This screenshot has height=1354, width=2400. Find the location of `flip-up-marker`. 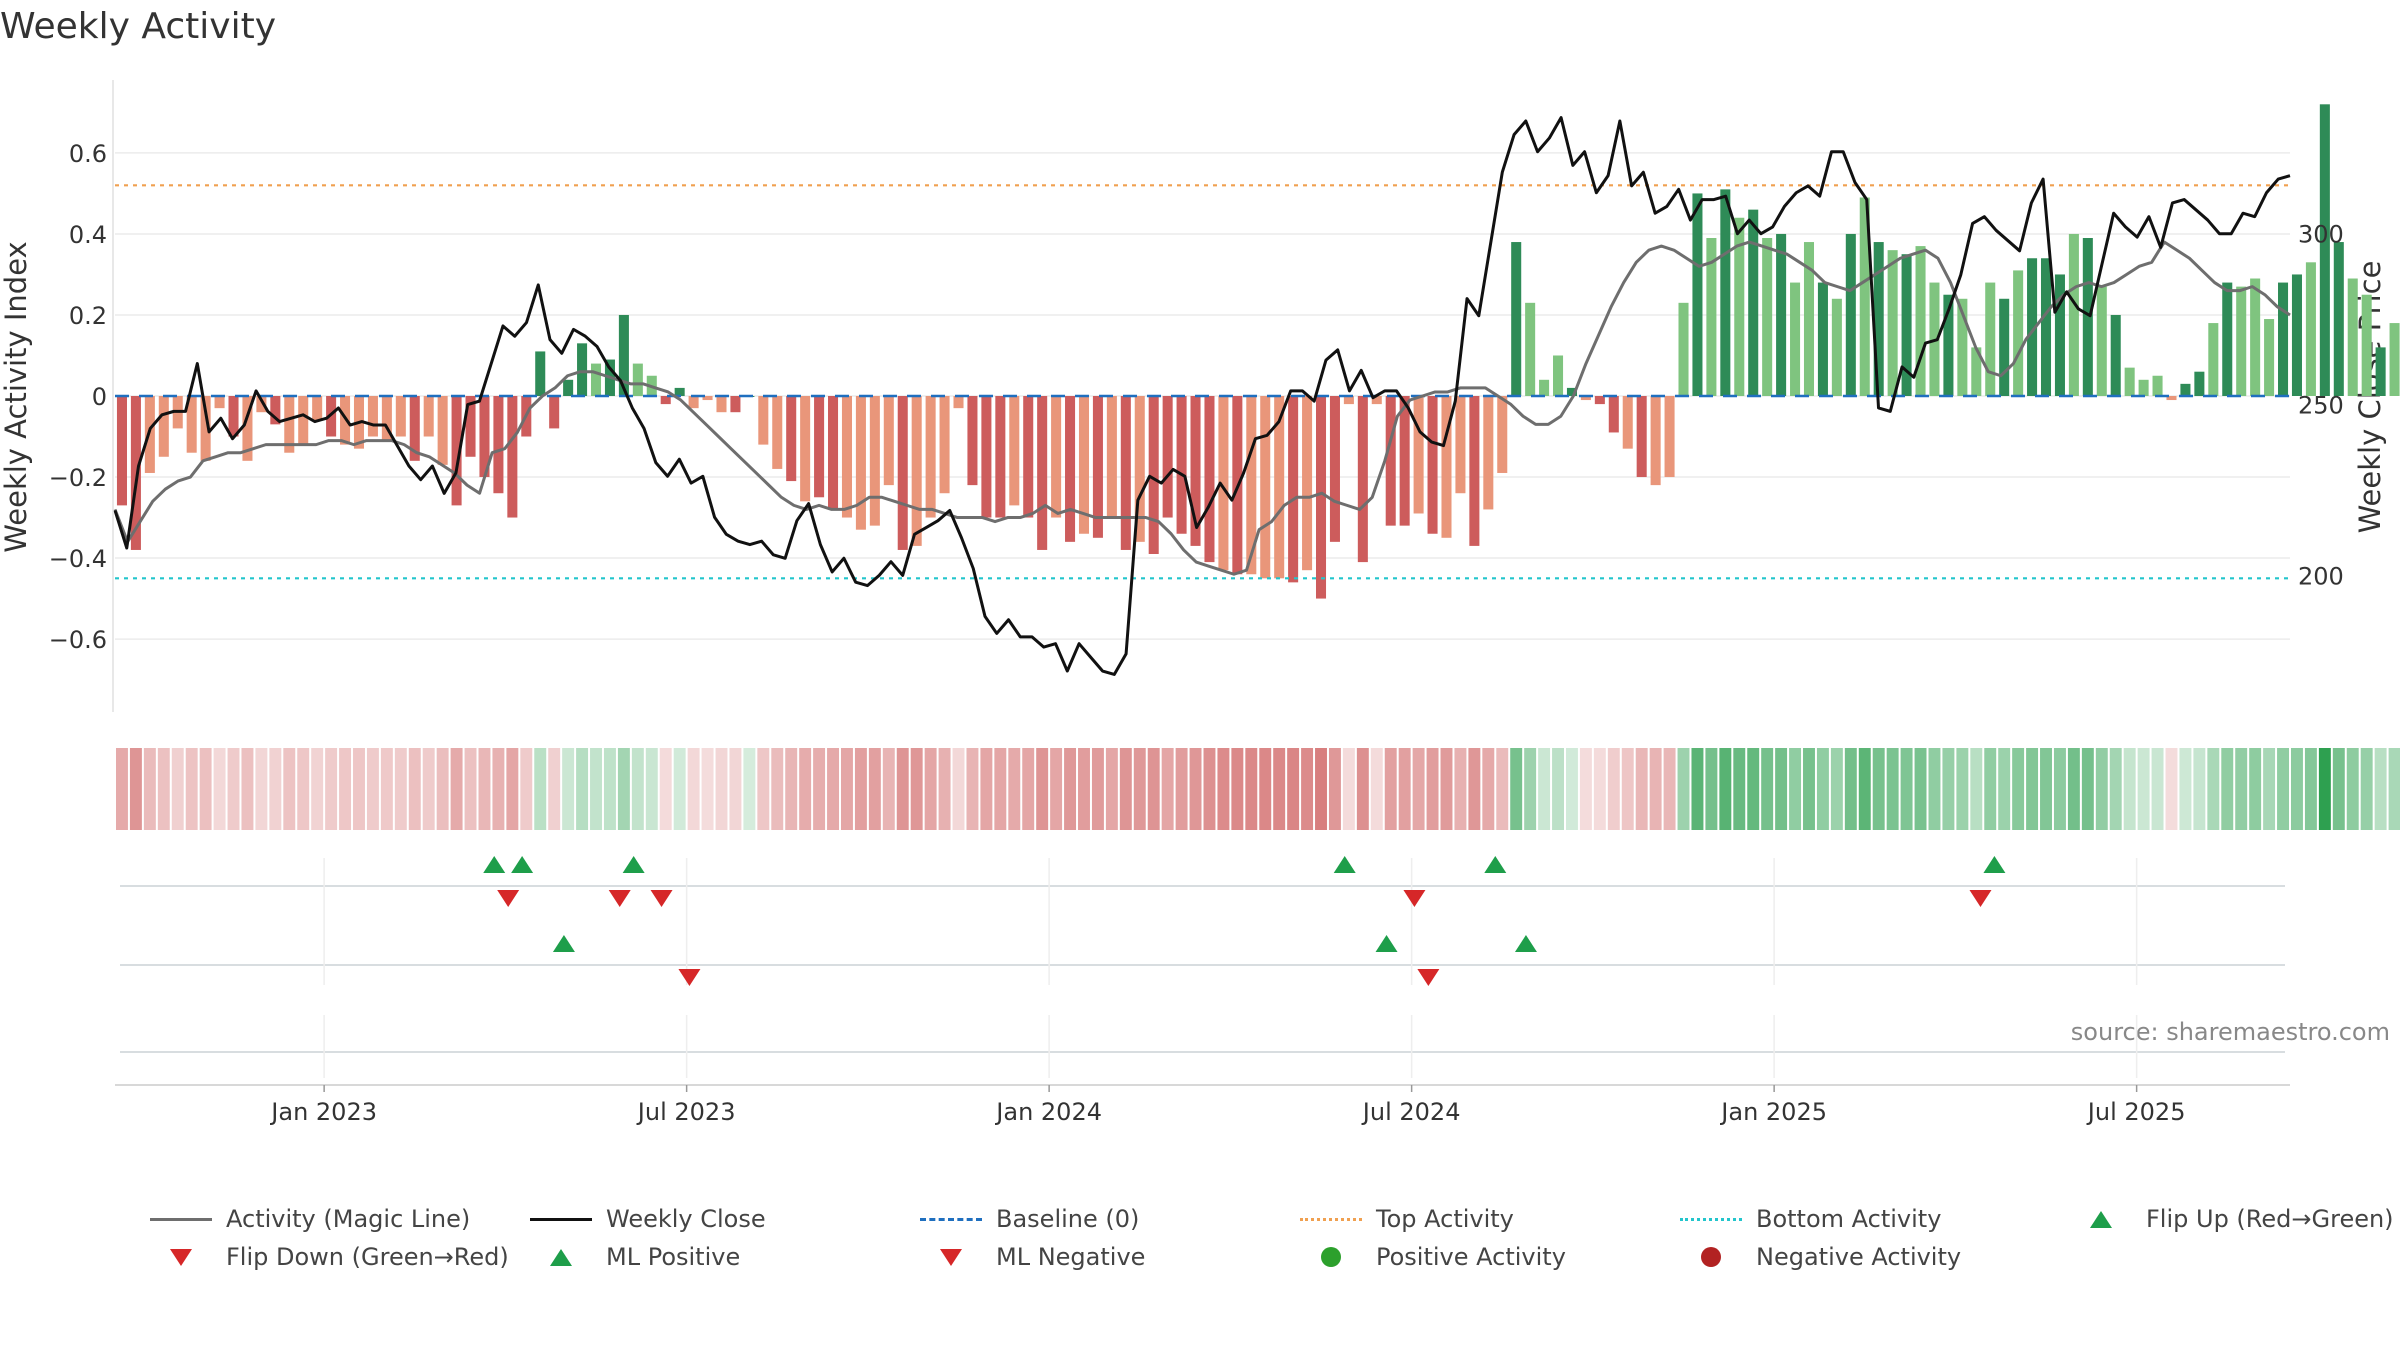

flip-up-marker is located at coordinates (1495, 864).